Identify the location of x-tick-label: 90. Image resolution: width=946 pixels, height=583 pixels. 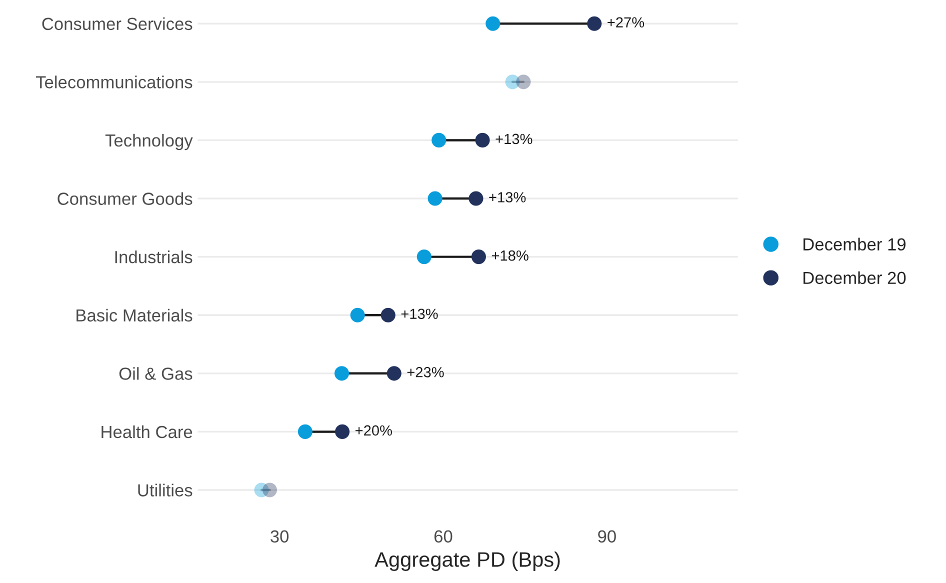
(607, 536).